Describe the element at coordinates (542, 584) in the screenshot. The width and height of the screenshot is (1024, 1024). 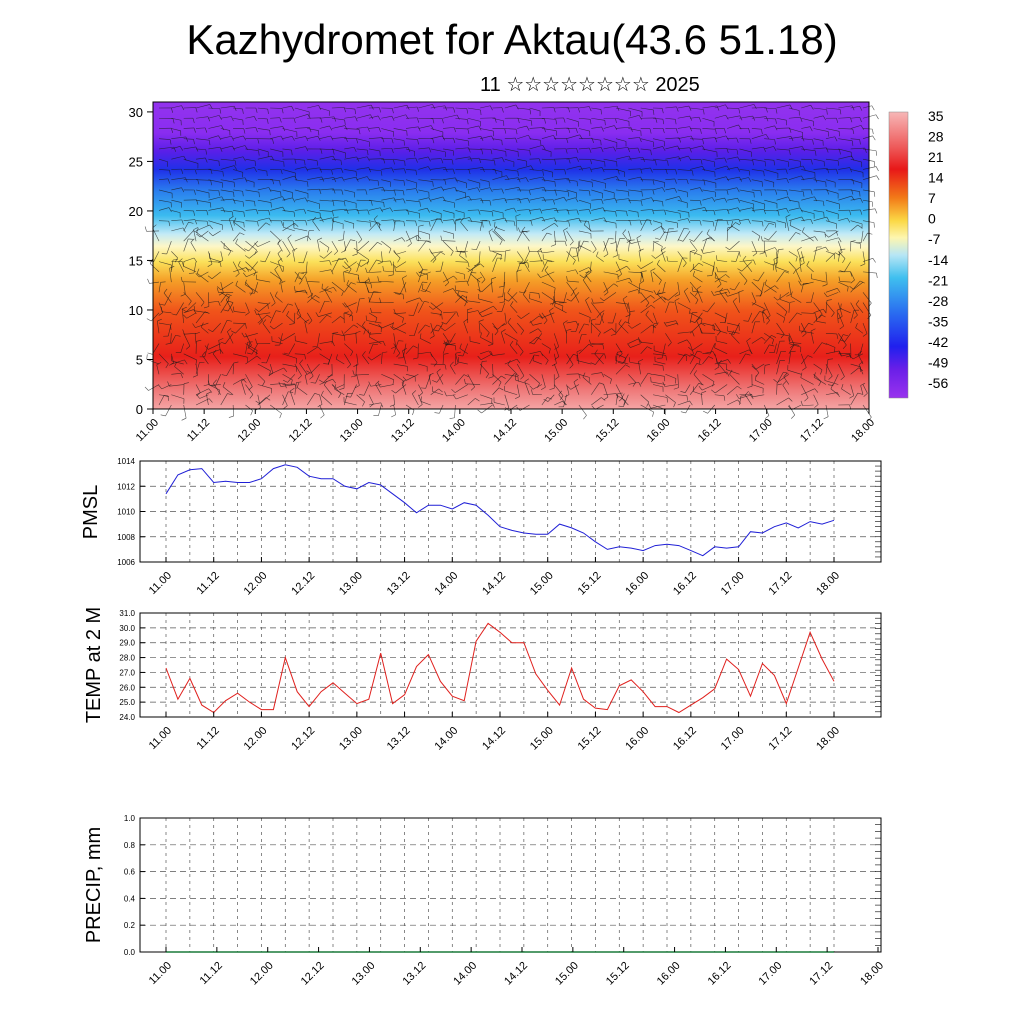
I see `x-tick-label: 15.00` at that location.